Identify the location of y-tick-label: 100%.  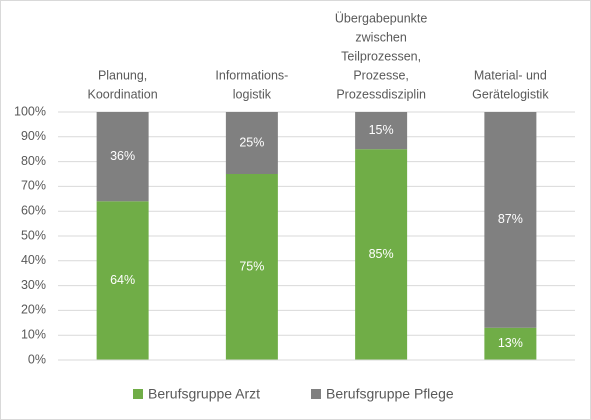
(30, 111).